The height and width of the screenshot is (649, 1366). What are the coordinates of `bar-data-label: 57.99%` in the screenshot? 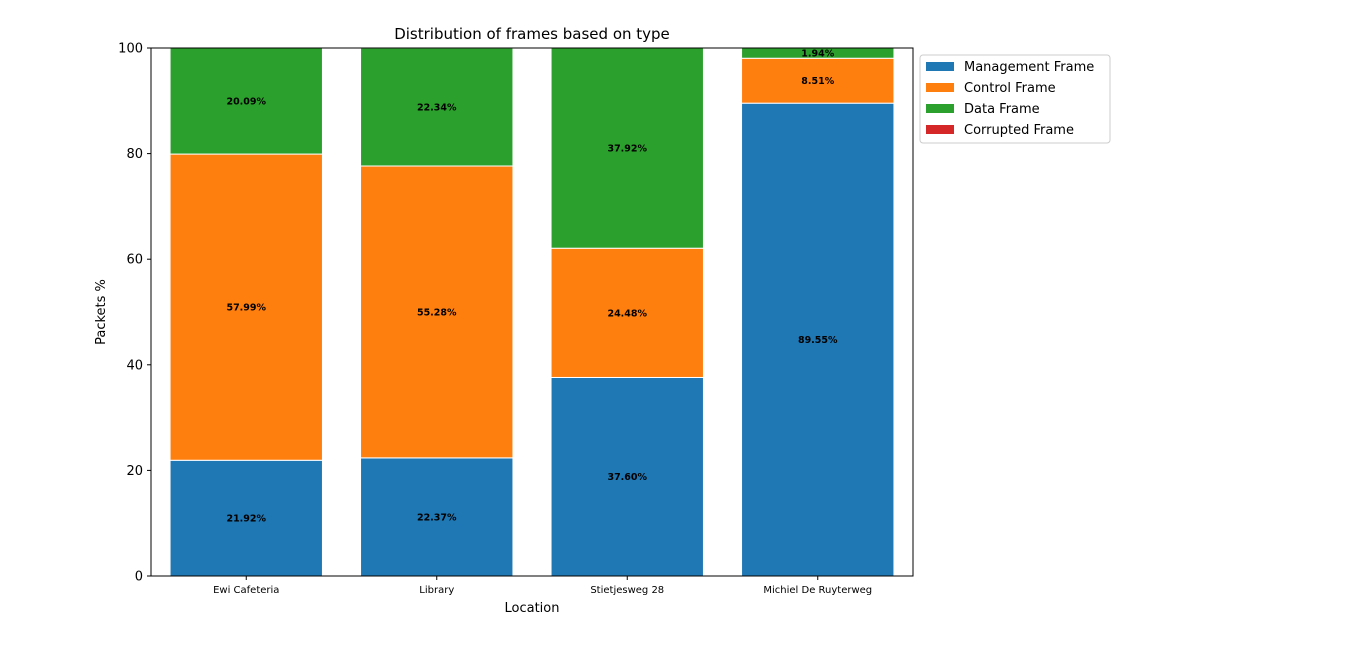 It's located at (246, 308).